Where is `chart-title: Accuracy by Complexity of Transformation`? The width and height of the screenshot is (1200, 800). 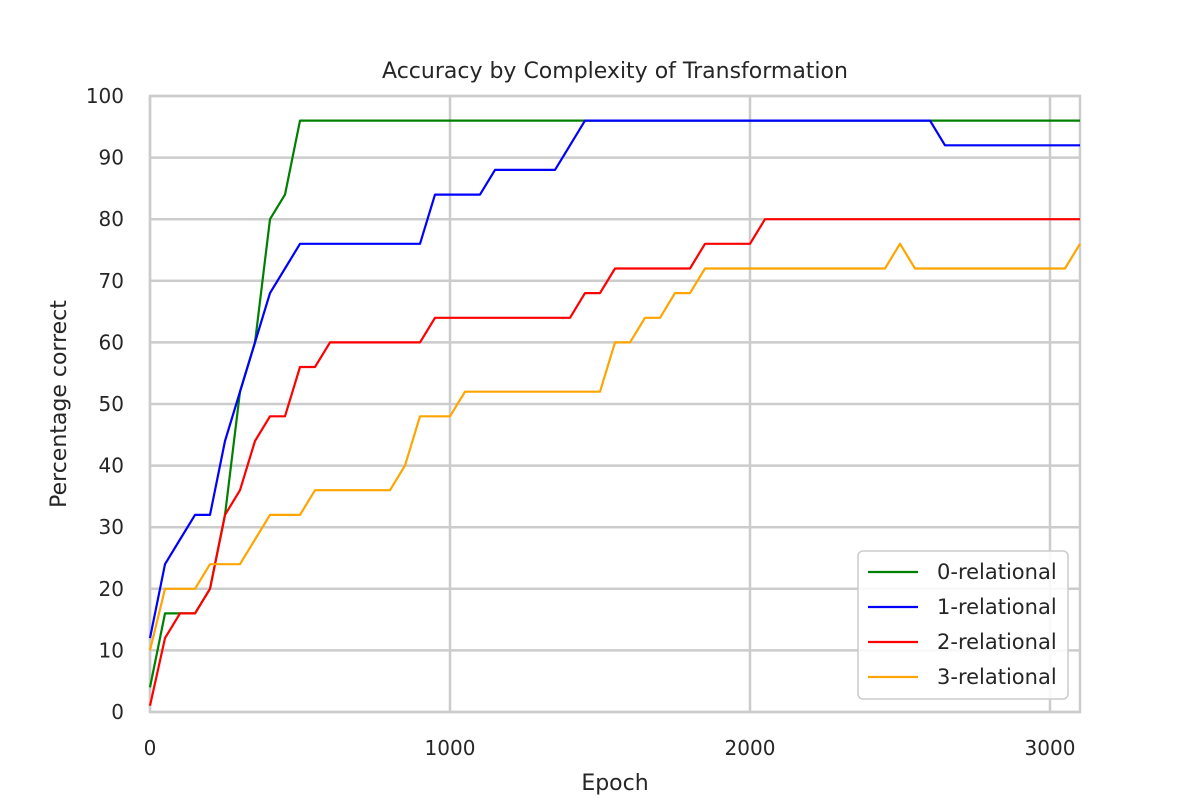
chart-title: Accuracy by Complexity of Transformation is located at coordinates (615, 71).